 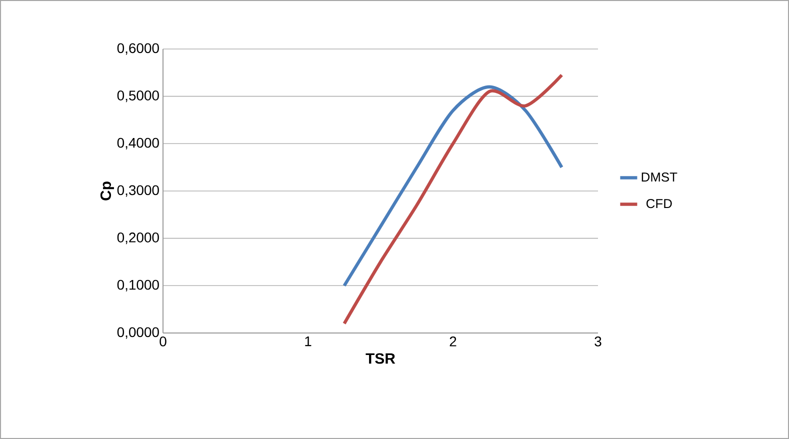 I want to click on line-series, so click(x=453, y=186).